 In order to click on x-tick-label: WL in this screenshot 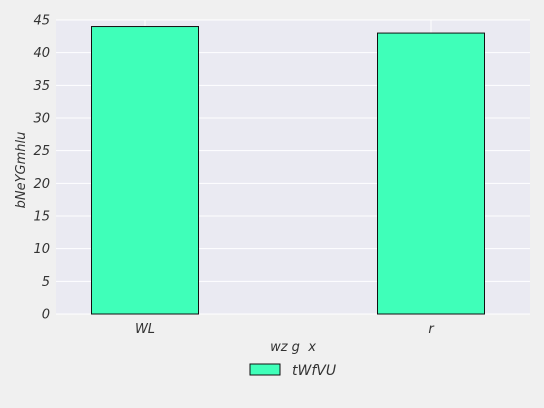, I will do `click(145, 329)`.